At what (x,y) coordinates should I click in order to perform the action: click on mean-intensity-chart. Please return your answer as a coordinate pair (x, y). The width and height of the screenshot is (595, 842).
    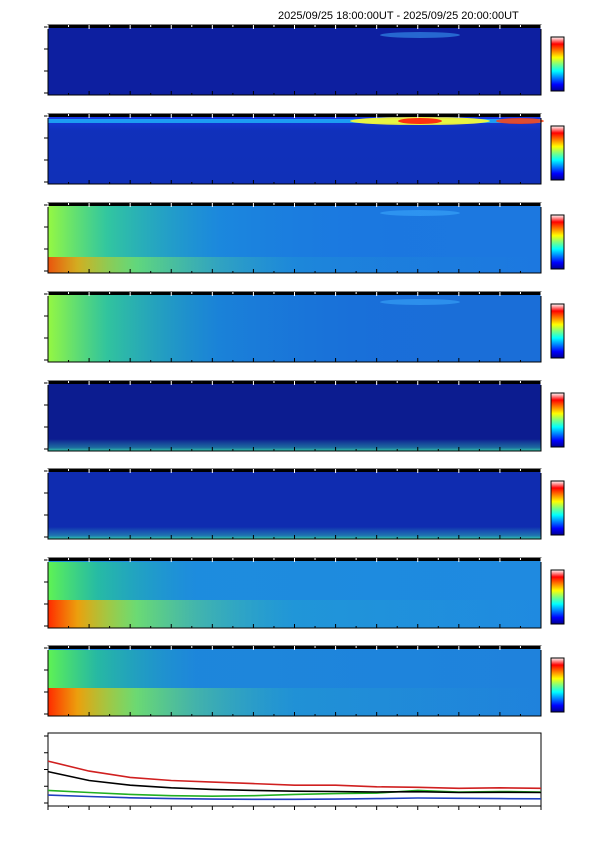
    Looking at the image, I should click on (293, 771).